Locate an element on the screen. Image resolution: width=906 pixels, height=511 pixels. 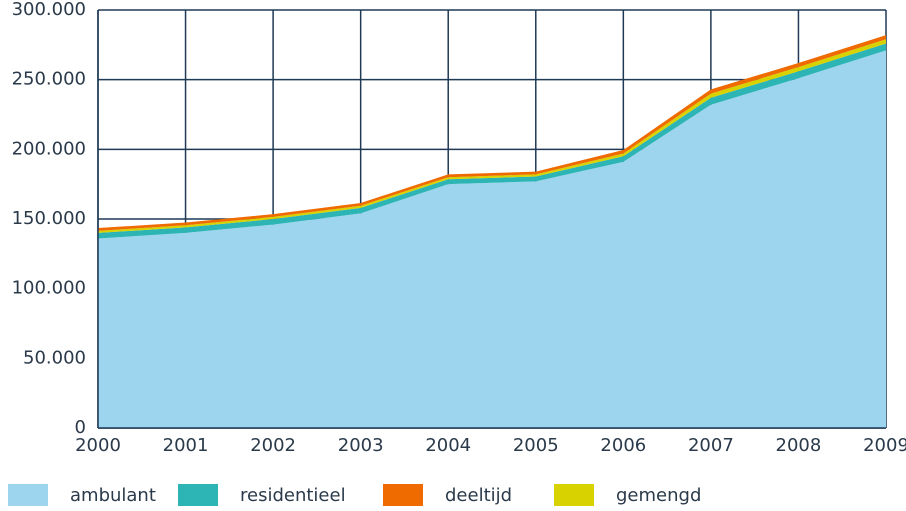
legend-label: ambulant is located at coordinates (113, 495).